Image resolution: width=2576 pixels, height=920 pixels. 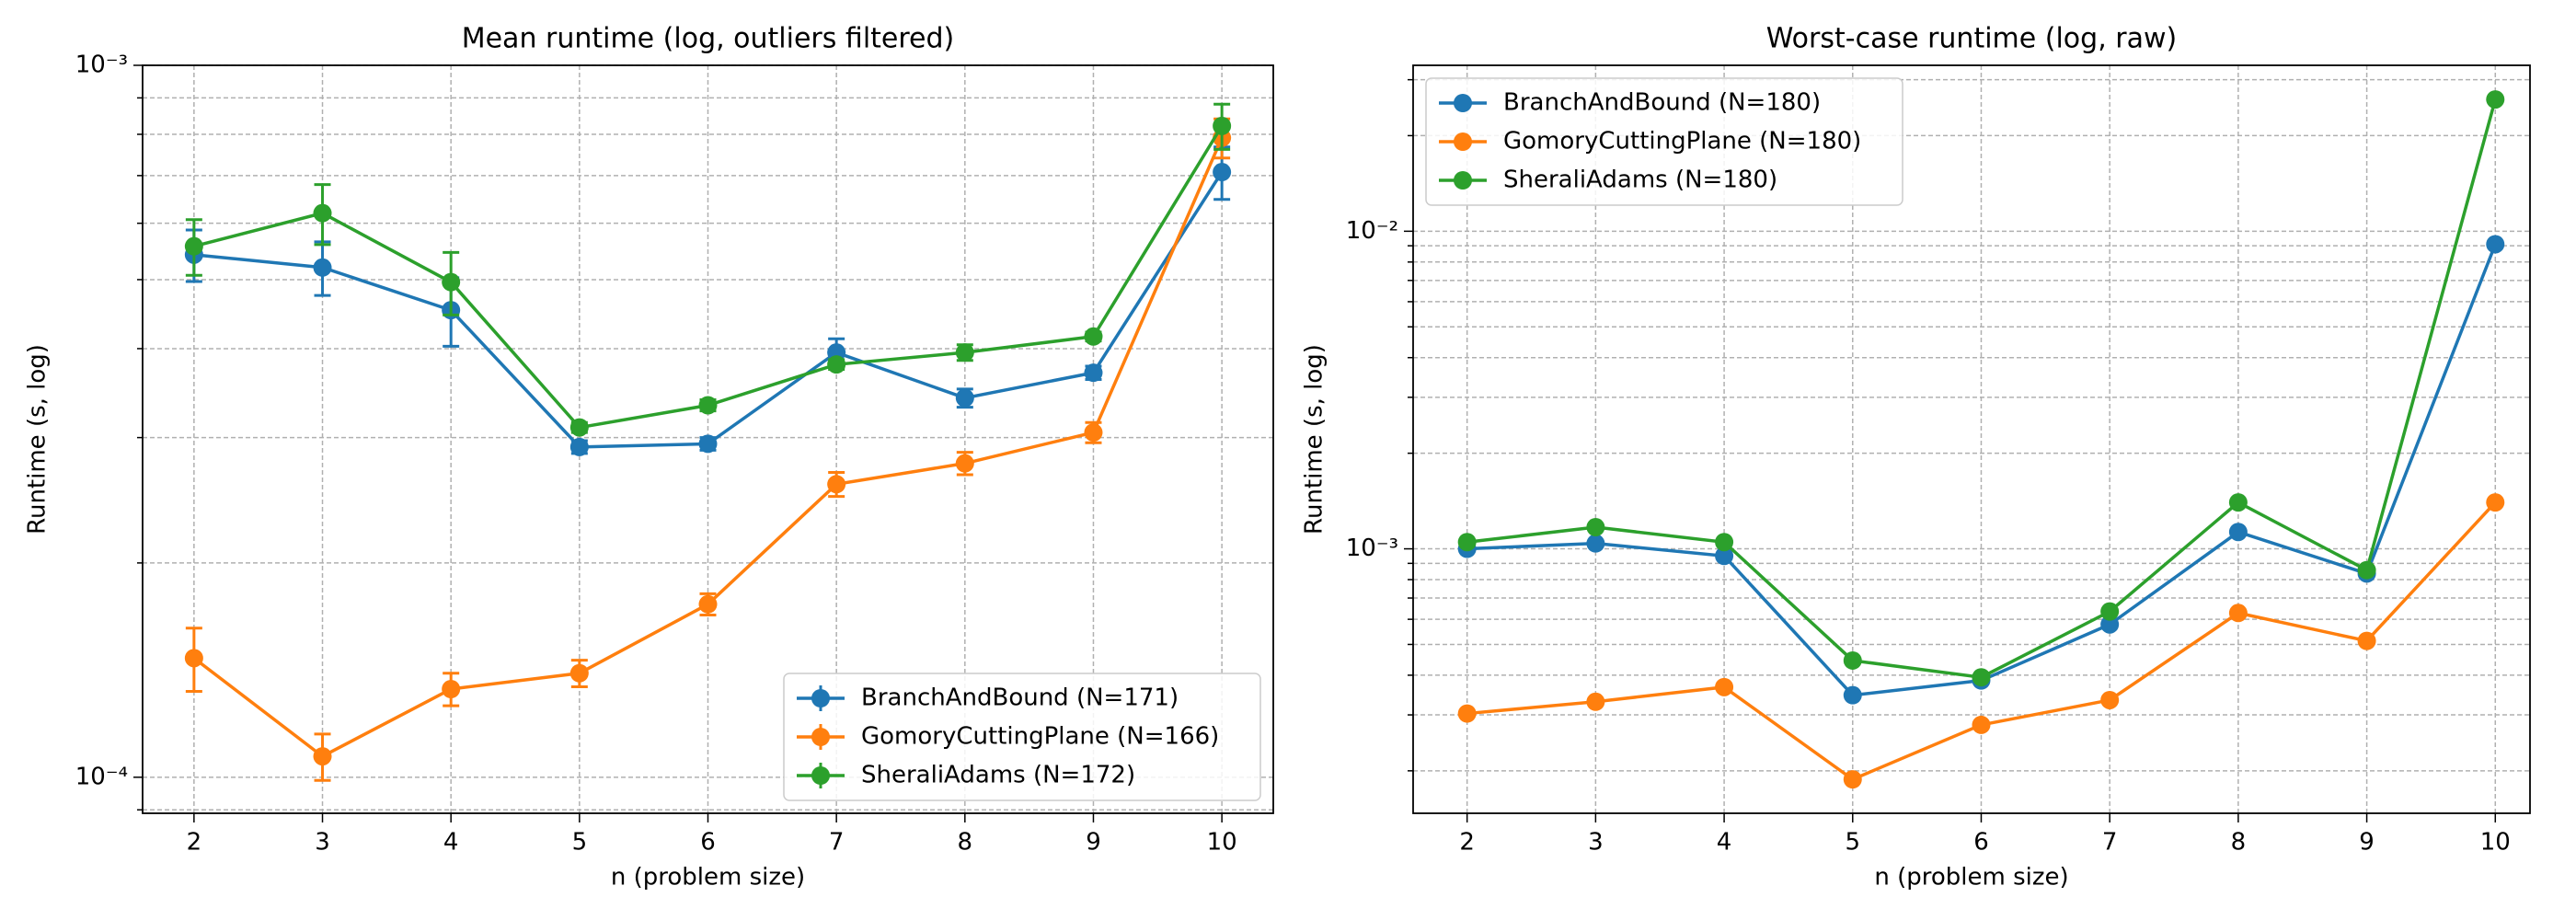 I want to click on y-tick-label: 10⁻², so click(x=1372, y=231).